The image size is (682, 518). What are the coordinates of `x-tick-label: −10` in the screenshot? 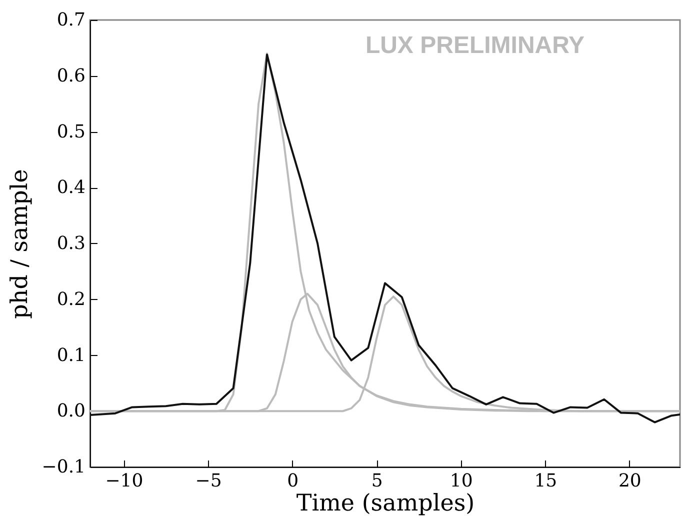 It's located at (124, 481).